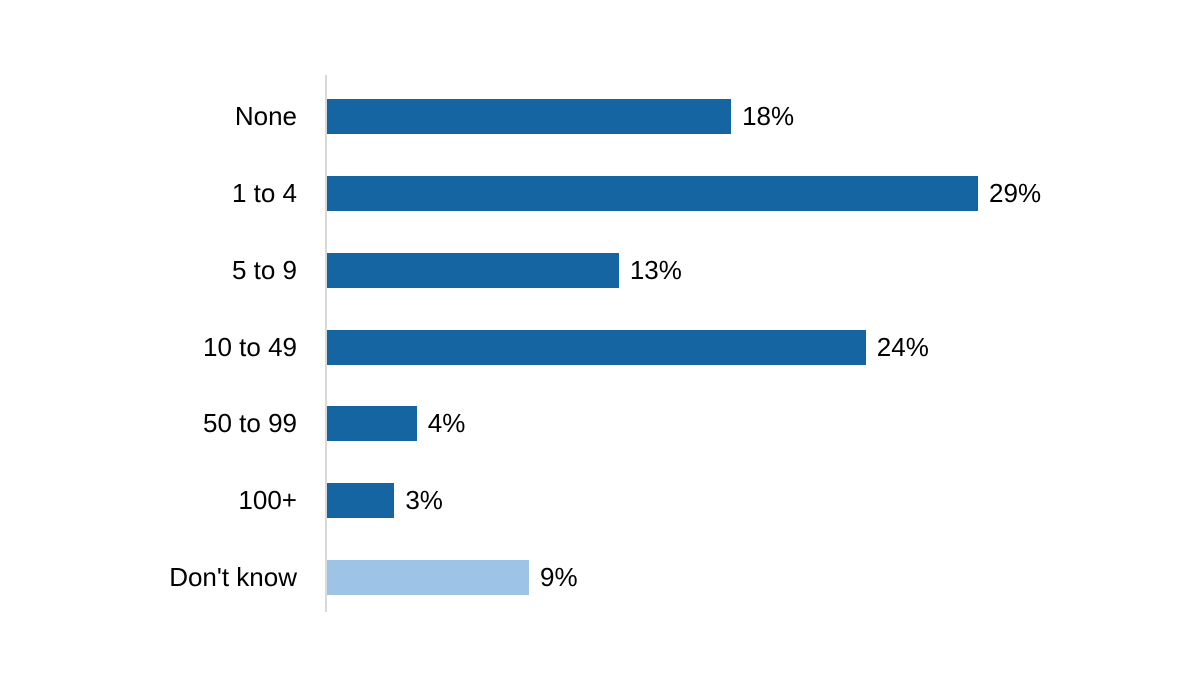 Image resolution: width=1200 pixels, height=675 pixels. I want to click on value-label: 29%, so click(1015, 192).